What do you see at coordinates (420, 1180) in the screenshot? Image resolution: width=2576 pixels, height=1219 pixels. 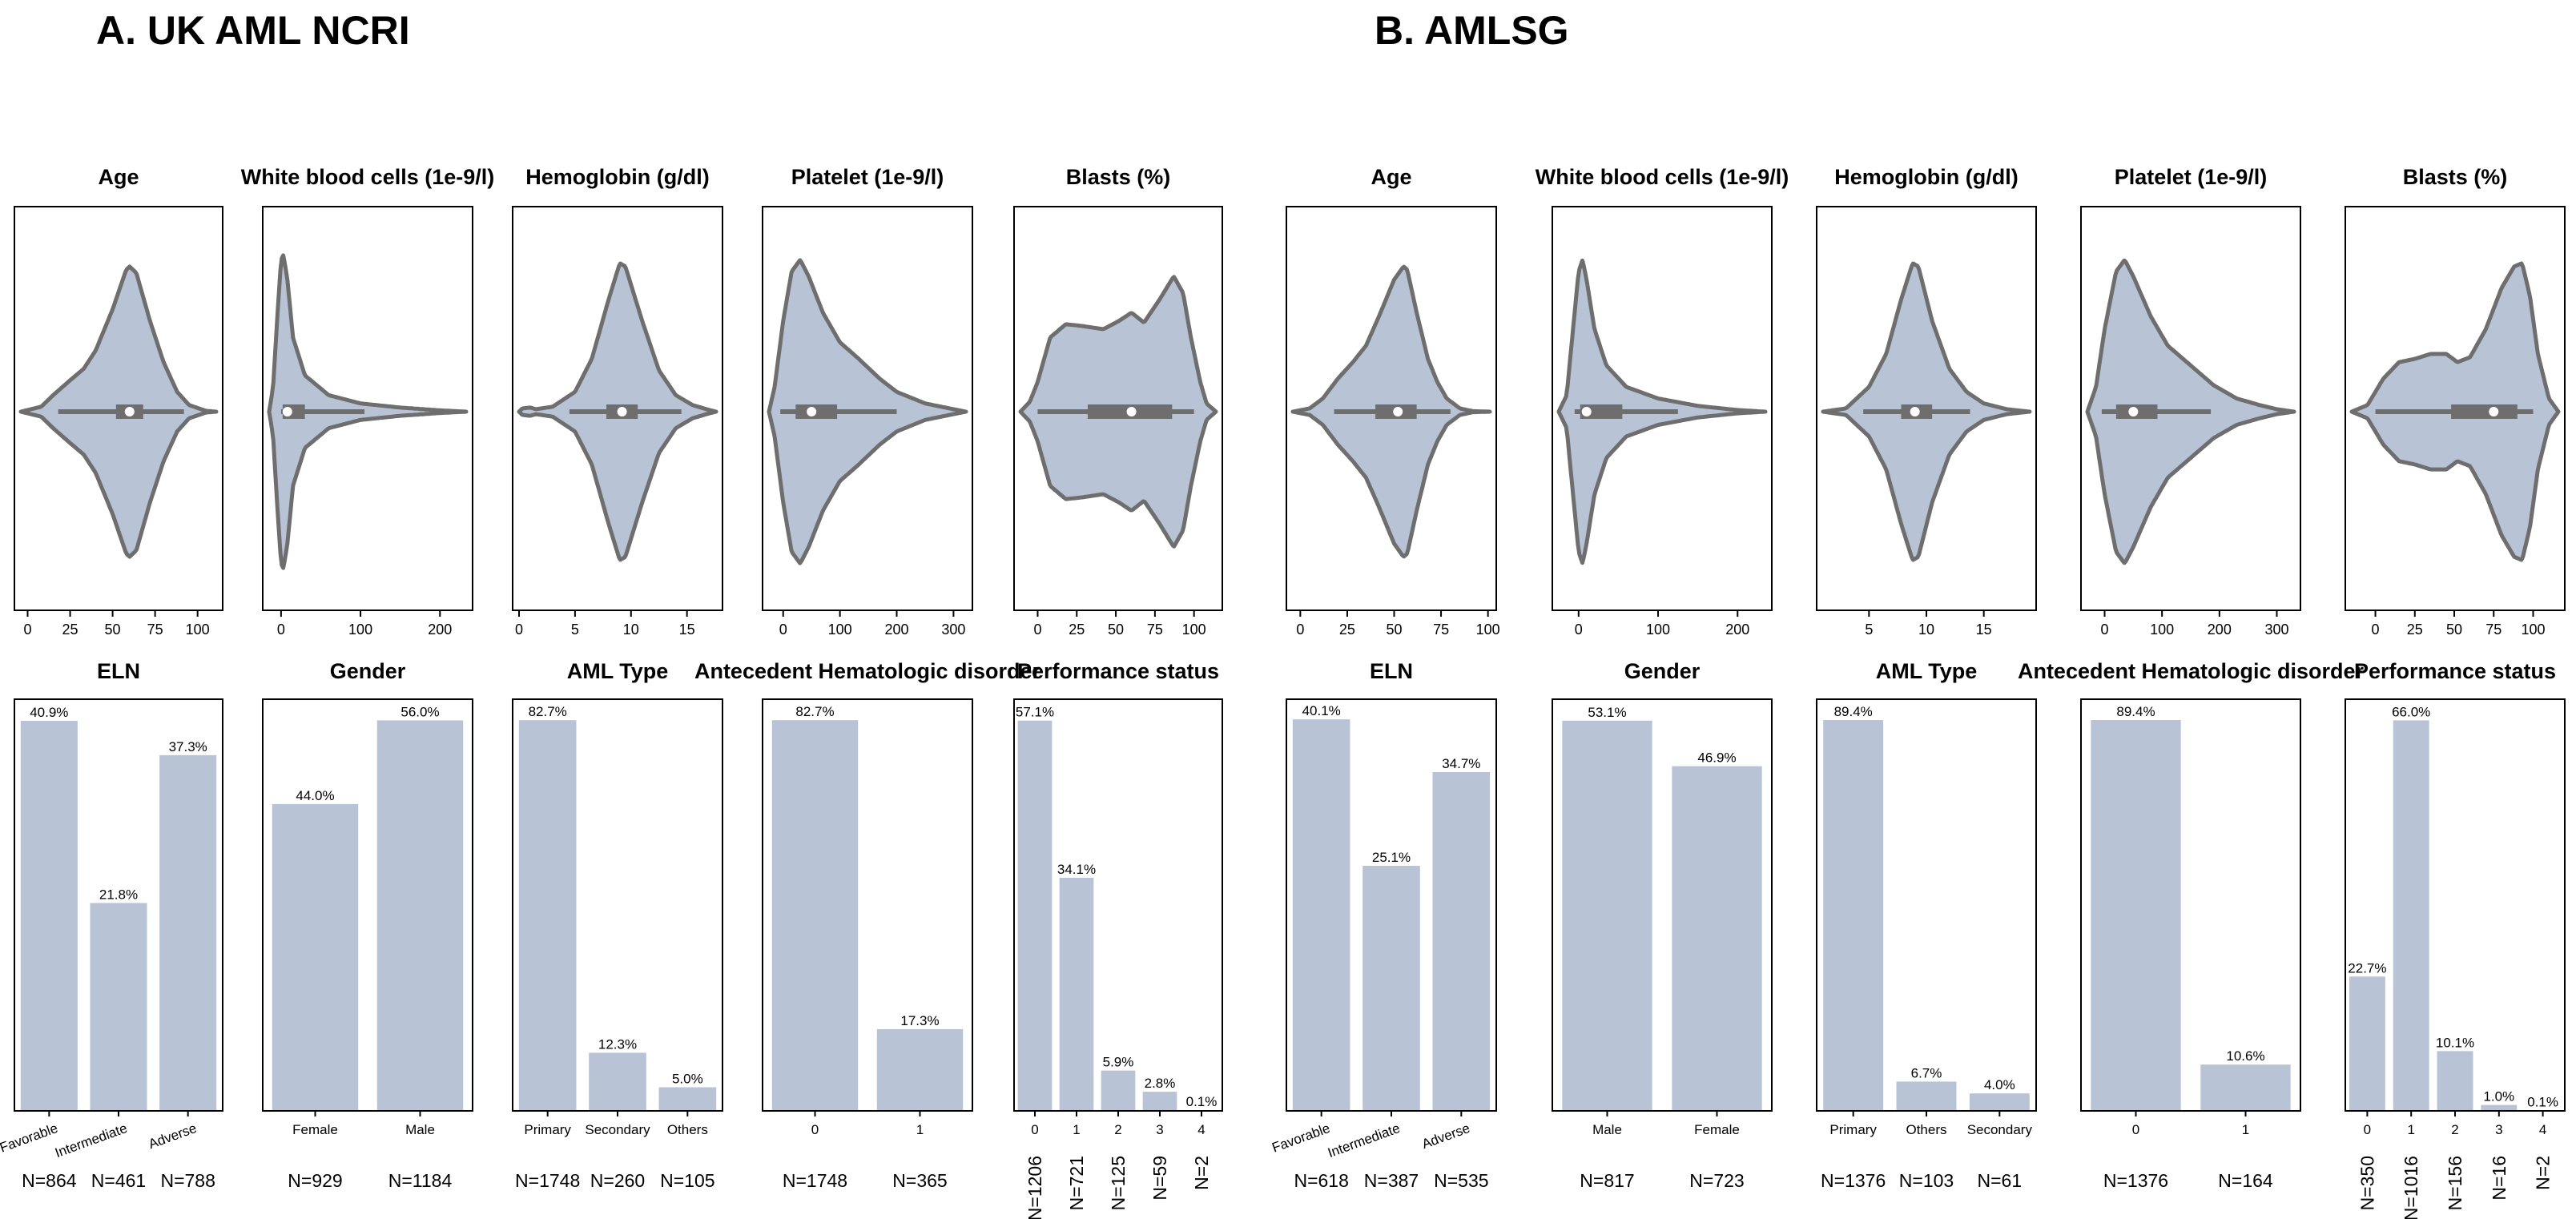 I see `panel-a-bar-n-label: N=1184` at bounding box center [420, 1180].